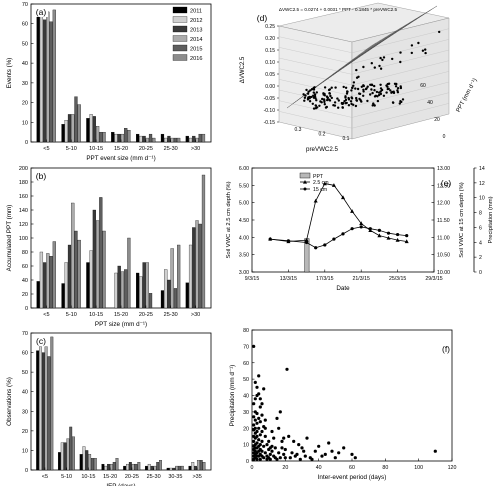 The width and height of the screenshot is (500, 486). What do you see at coordinates (480, 243) in the screenshot?
I see `y3-tick-label: 4` at bounding box center [480, 243].